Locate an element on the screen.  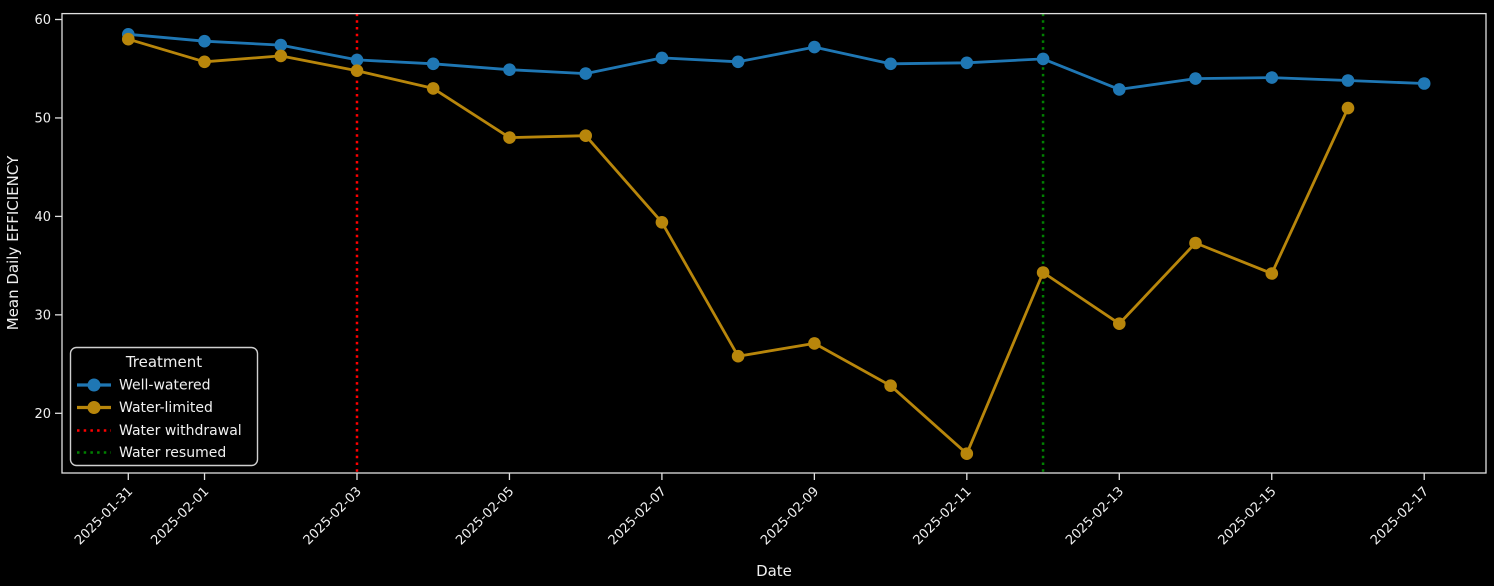
legend-item-water-limited: Water-limited is located at coordinates (145, 408).